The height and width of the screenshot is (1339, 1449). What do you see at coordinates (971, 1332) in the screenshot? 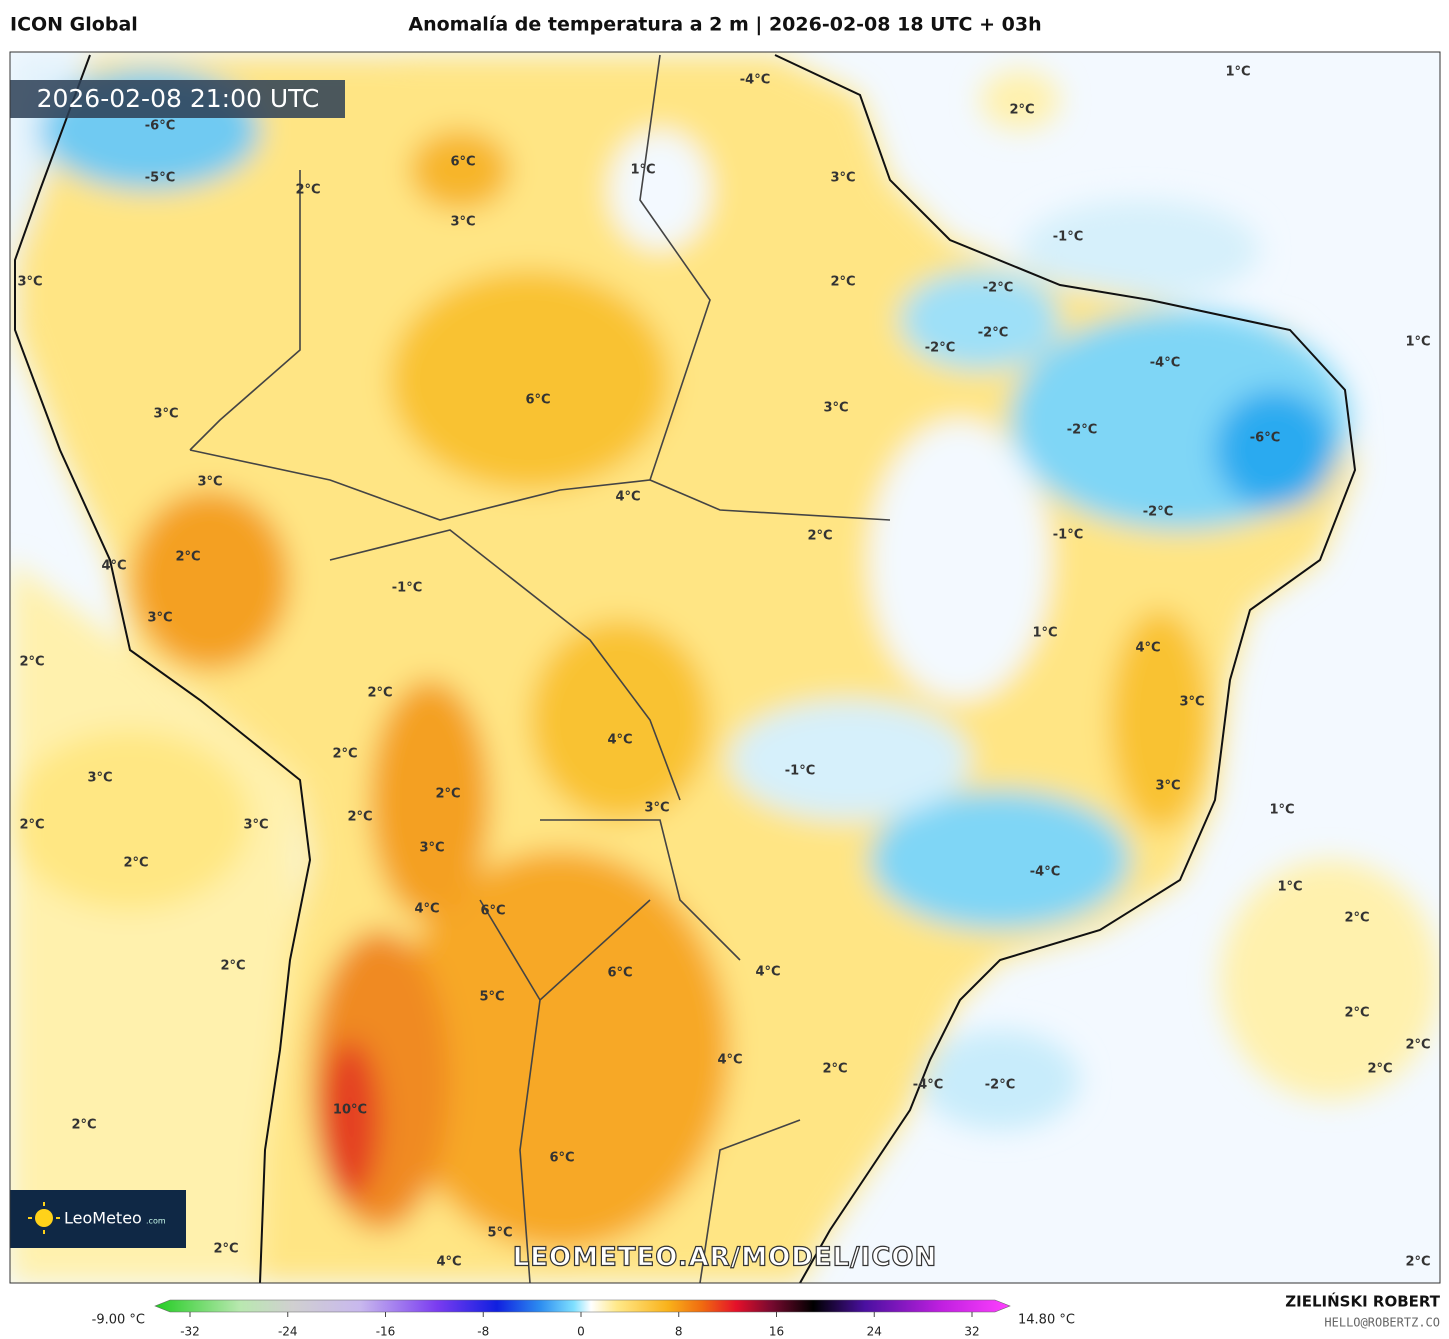
I see `colorbar-tick-label: 32` at bounding box center [971, 1332].